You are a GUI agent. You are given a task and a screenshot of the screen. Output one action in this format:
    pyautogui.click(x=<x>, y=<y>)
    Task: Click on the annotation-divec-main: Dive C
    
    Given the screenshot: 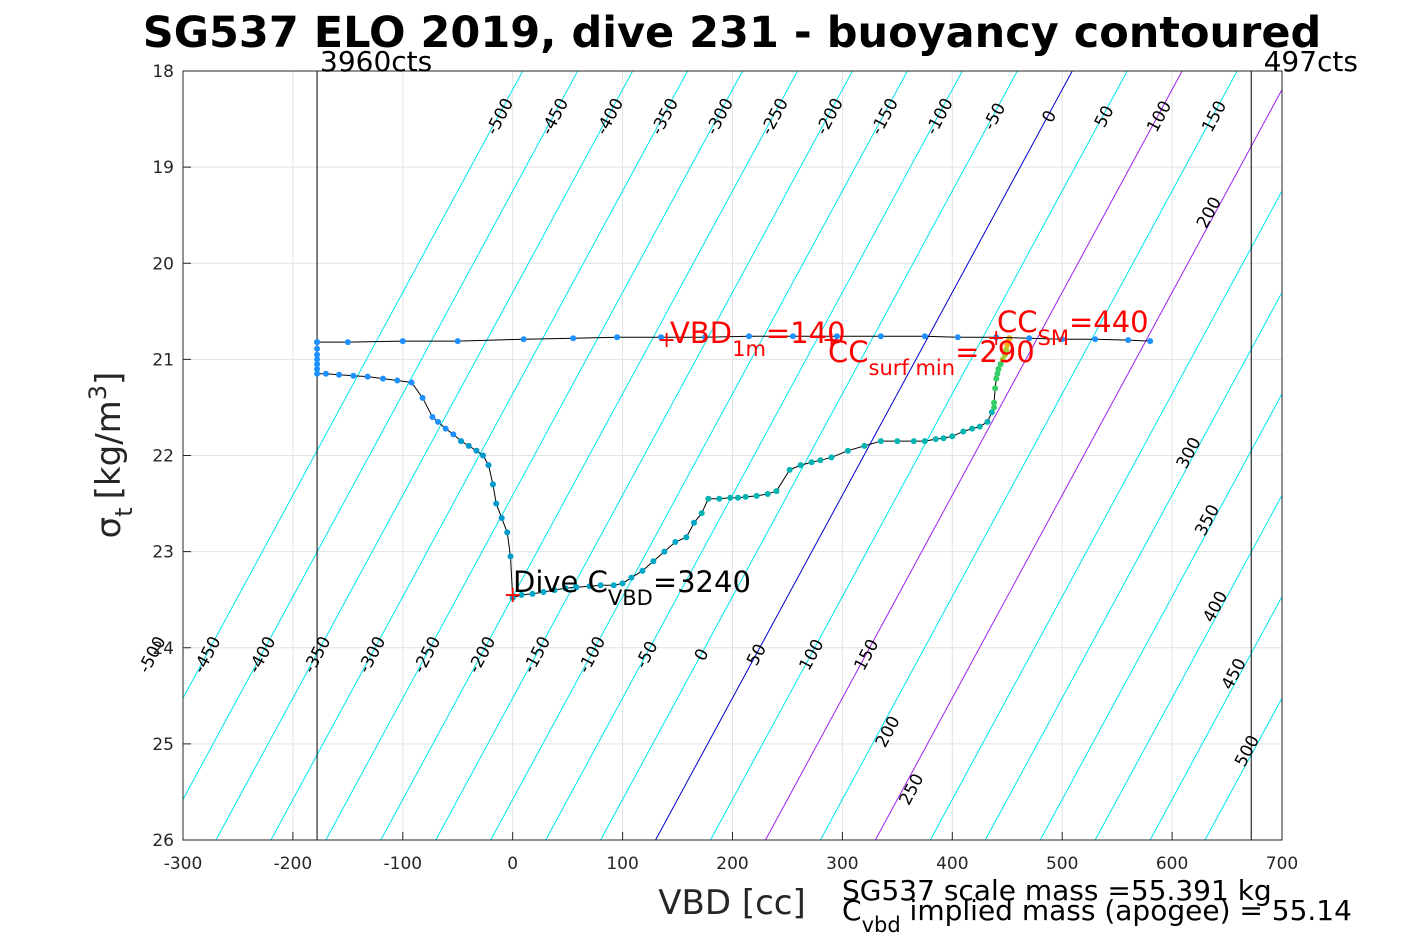 What is the action you would take?
    pyautogui.click(x=560, y=582)
    